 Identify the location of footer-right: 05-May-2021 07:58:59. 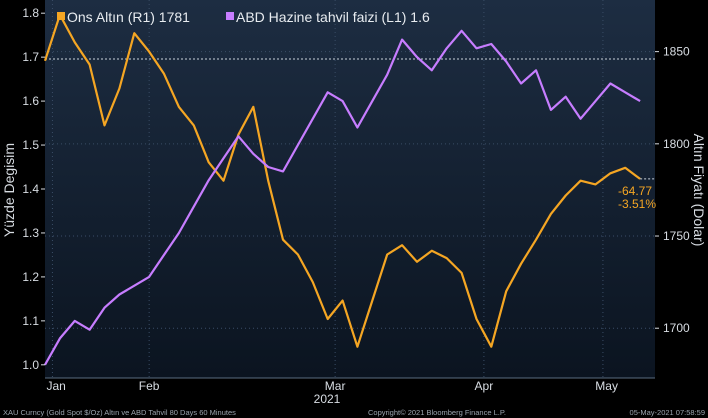
(667, 412).